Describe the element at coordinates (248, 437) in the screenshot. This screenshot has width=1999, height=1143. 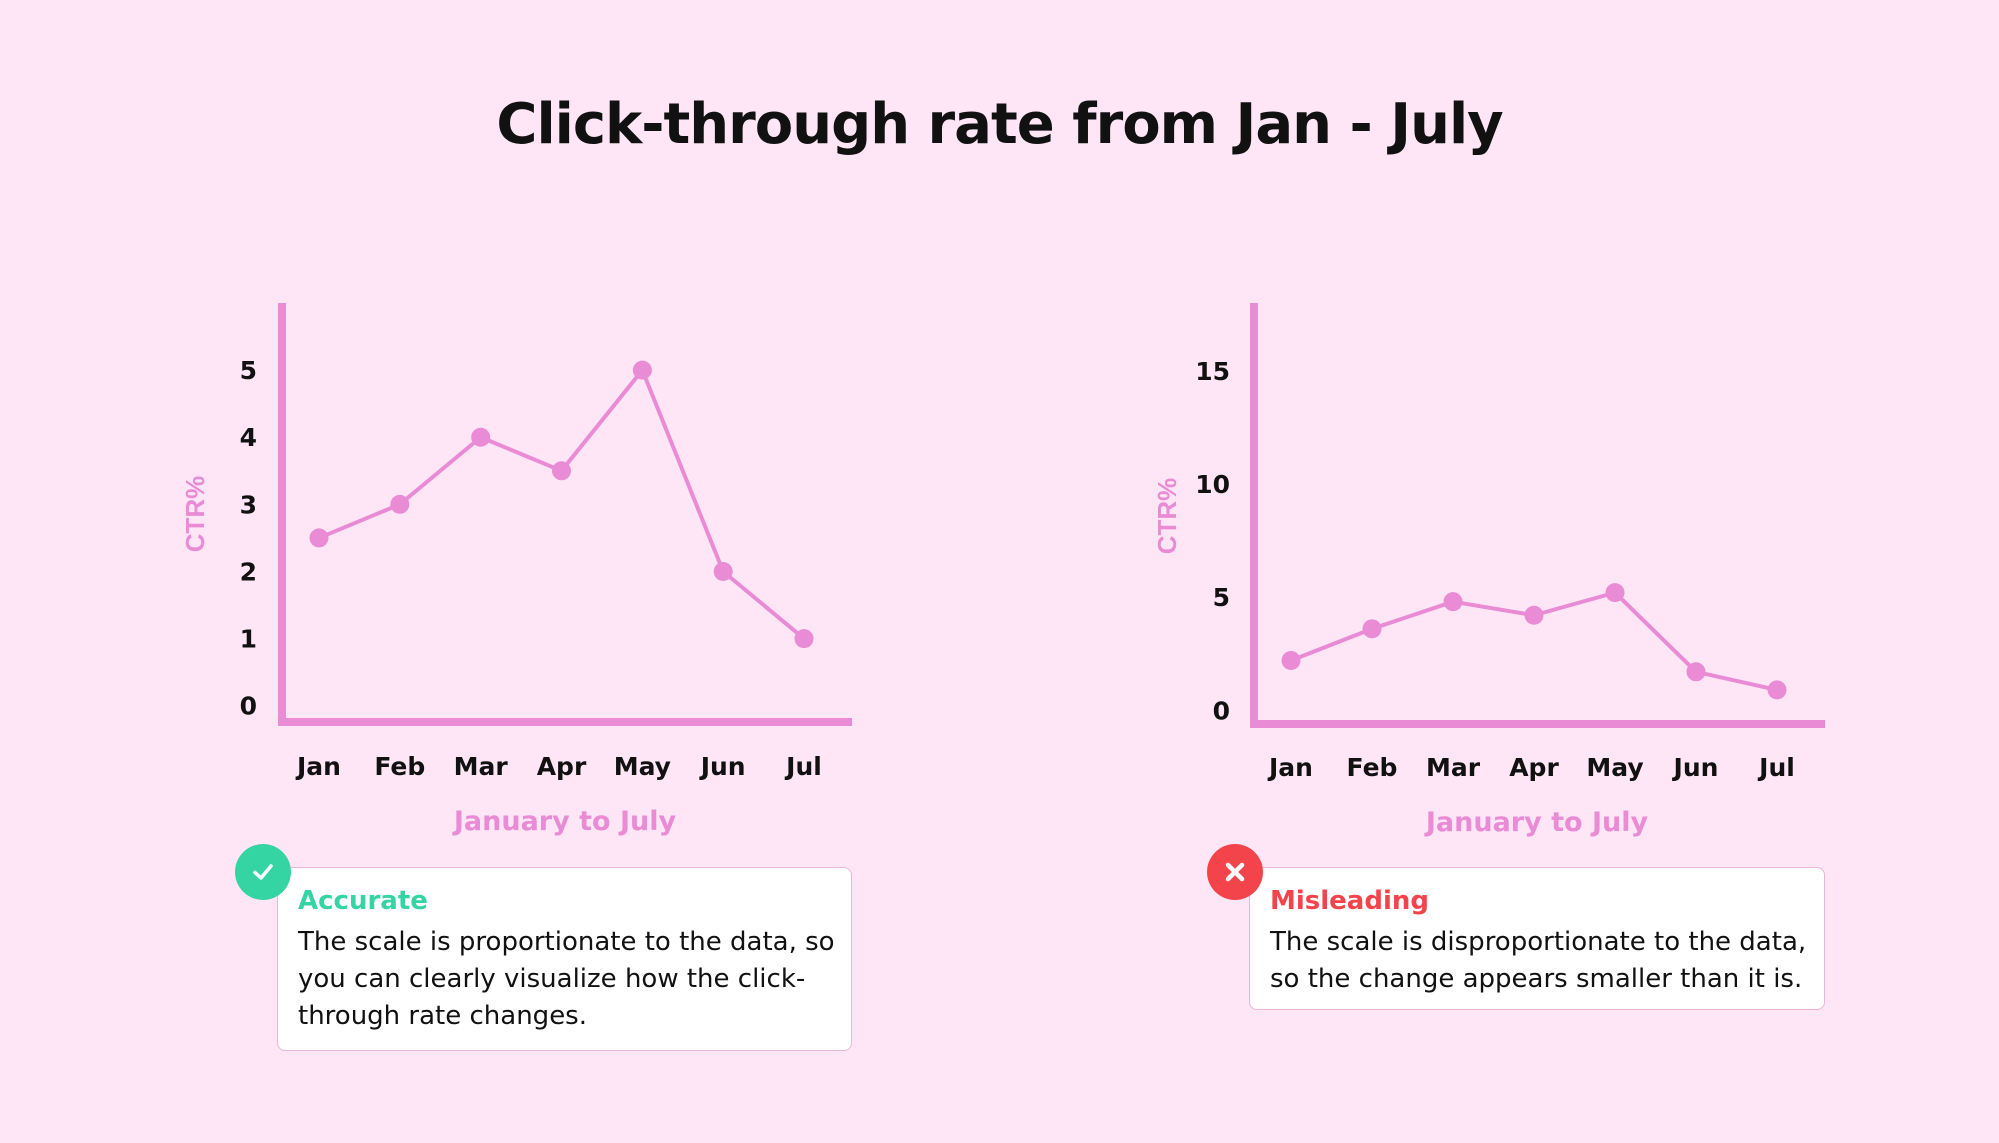
I see `y-tick-label: 4` at that location.